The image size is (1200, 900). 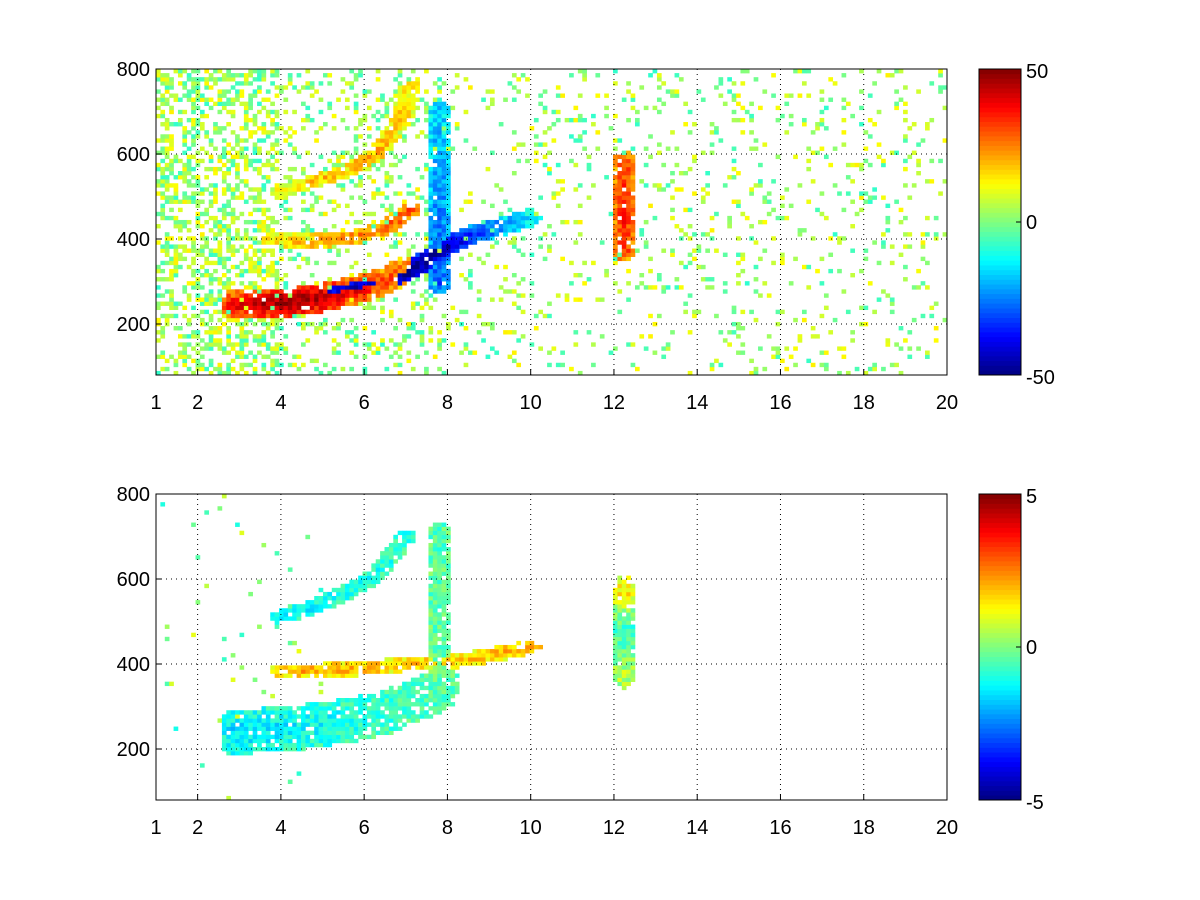 I want to click on colorbar-tick-label: 0, so click(x=1031, y=223).